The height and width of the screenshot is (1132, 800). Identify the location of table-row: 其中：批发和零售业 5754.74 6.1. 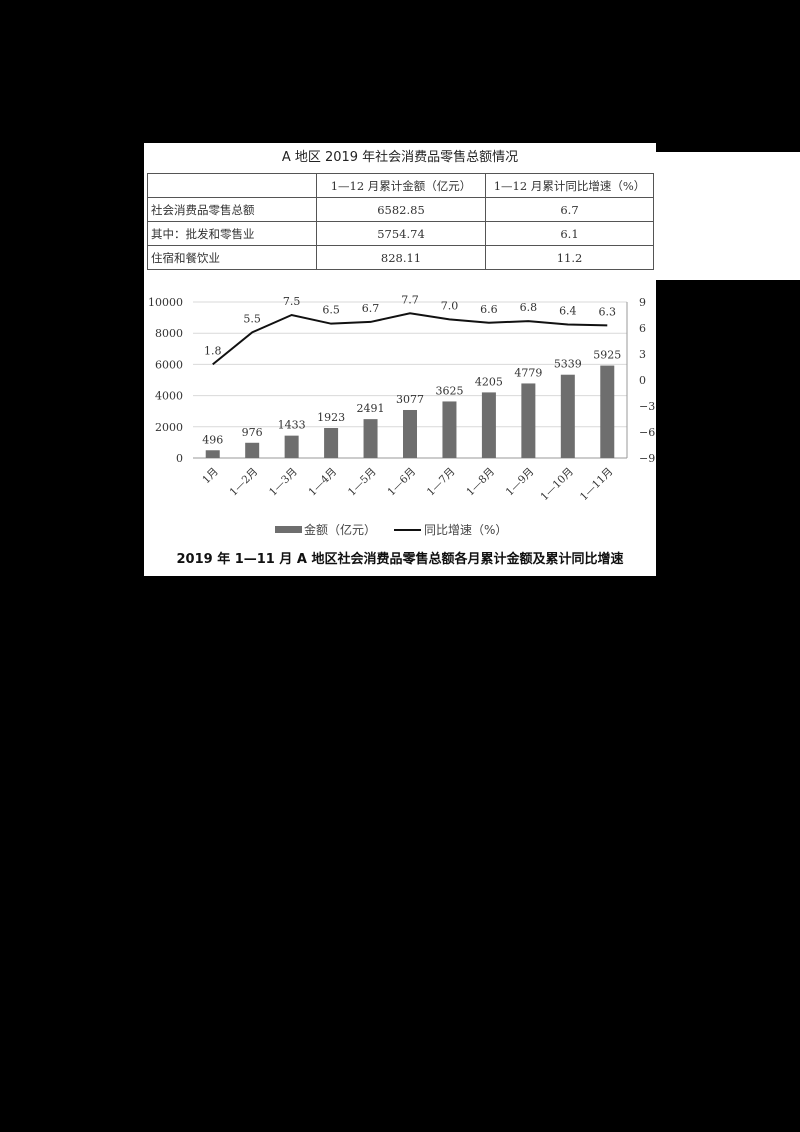
(400, 233).